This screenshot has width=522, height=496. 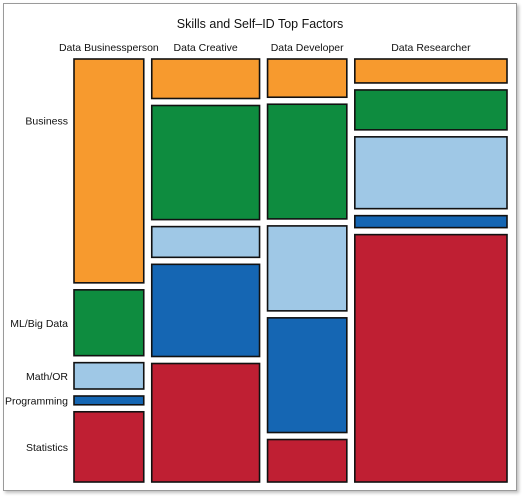 What do you see at coordinates (47, 377) in the screenshot?
I see `row-label: Math/OR` at bounding box center [47, 377].